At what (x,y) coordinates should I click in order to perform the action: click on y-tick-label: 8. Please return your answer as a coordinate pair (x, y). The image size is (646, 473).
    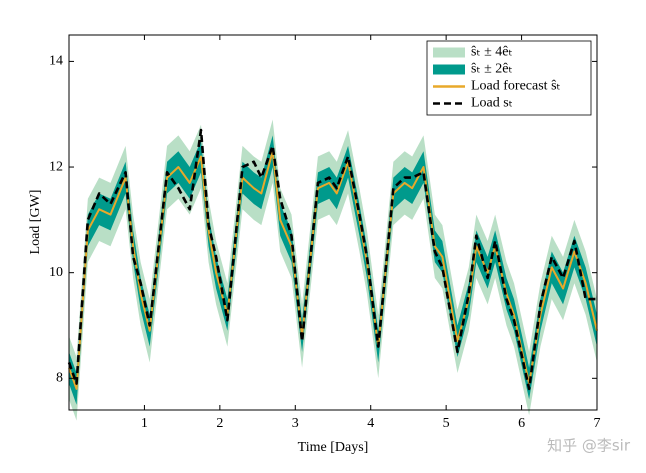
    Looking at the image, I should click on (59, 378).